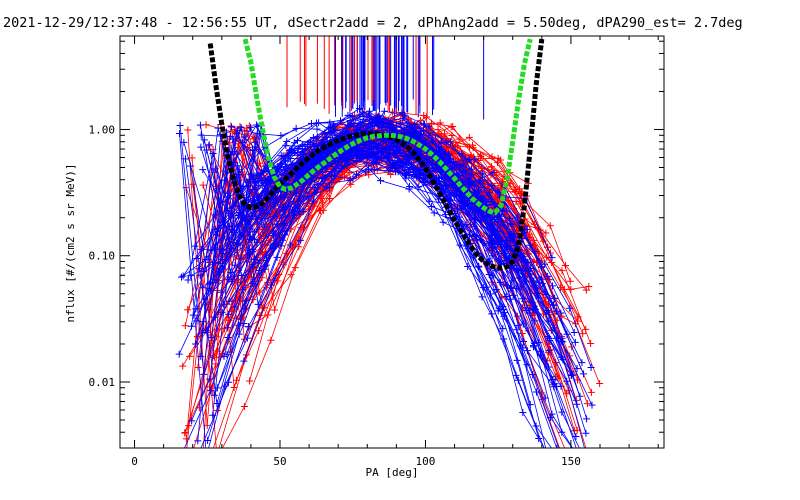  I want to click on y-tick-label: 1.00, so click(102, 129).